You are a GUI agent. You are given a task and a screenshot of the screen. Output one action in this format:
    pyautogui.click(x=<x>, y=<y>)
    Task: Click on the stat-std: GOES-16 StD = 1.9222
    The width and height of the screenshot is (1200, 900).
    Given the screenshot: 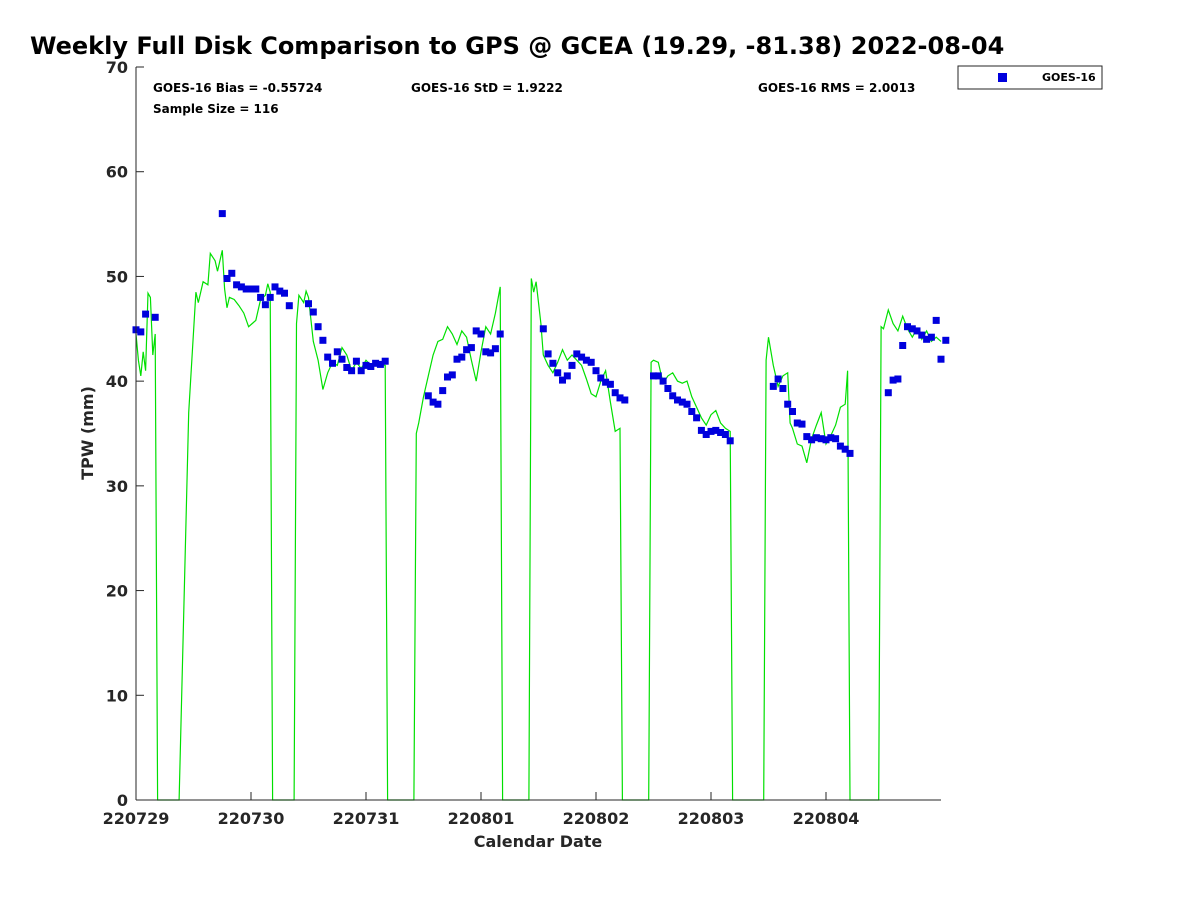 What is the action you would take?
    pyautogui.click(x=487, y=88)
    